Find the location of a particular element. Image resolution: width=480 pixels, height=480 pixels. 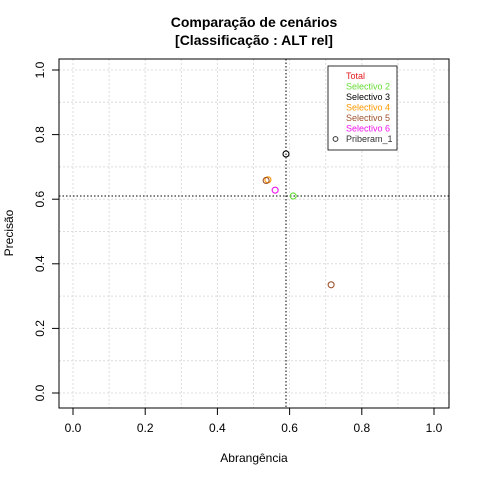

legend-box is located at coordinates (362, 108).